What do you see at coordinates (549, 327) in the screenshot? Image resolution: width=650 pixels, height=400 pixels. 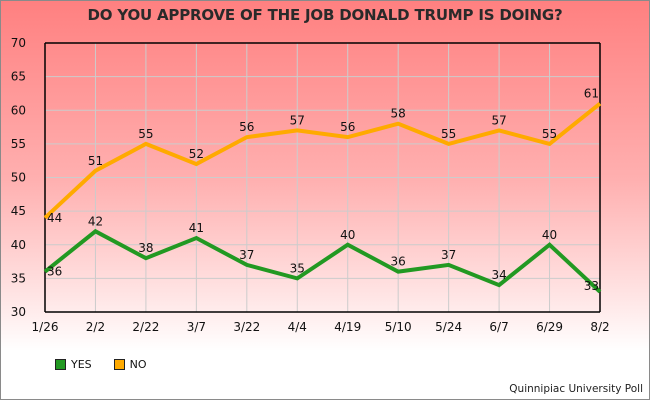 I see `x-tick-label: 6/29` at bounding box center [549, 327].